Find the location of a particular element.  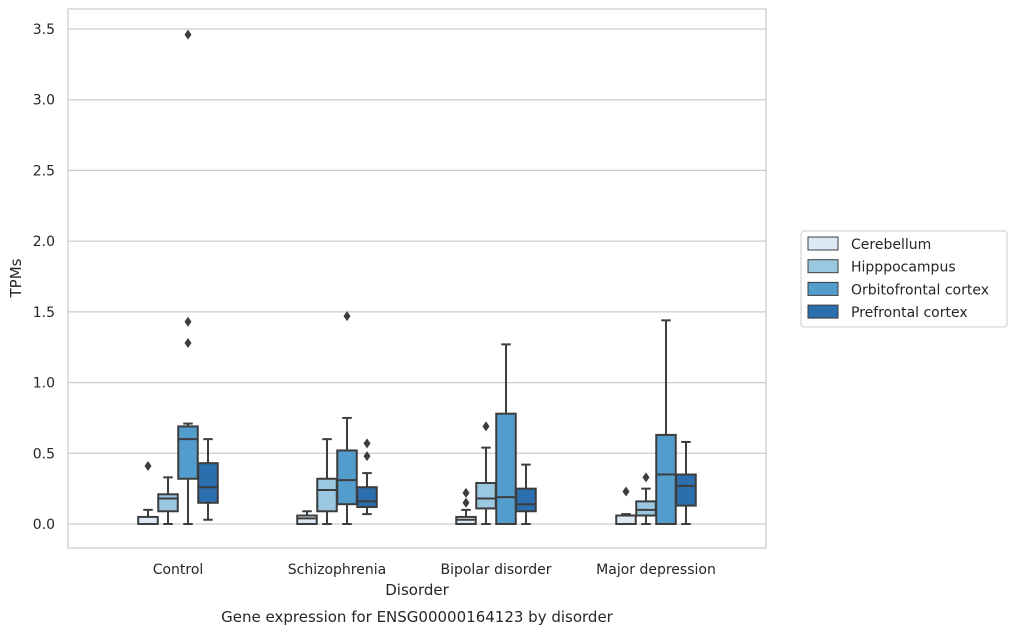

y-tick-label: 1.5 is located at coordinates (44, 313).